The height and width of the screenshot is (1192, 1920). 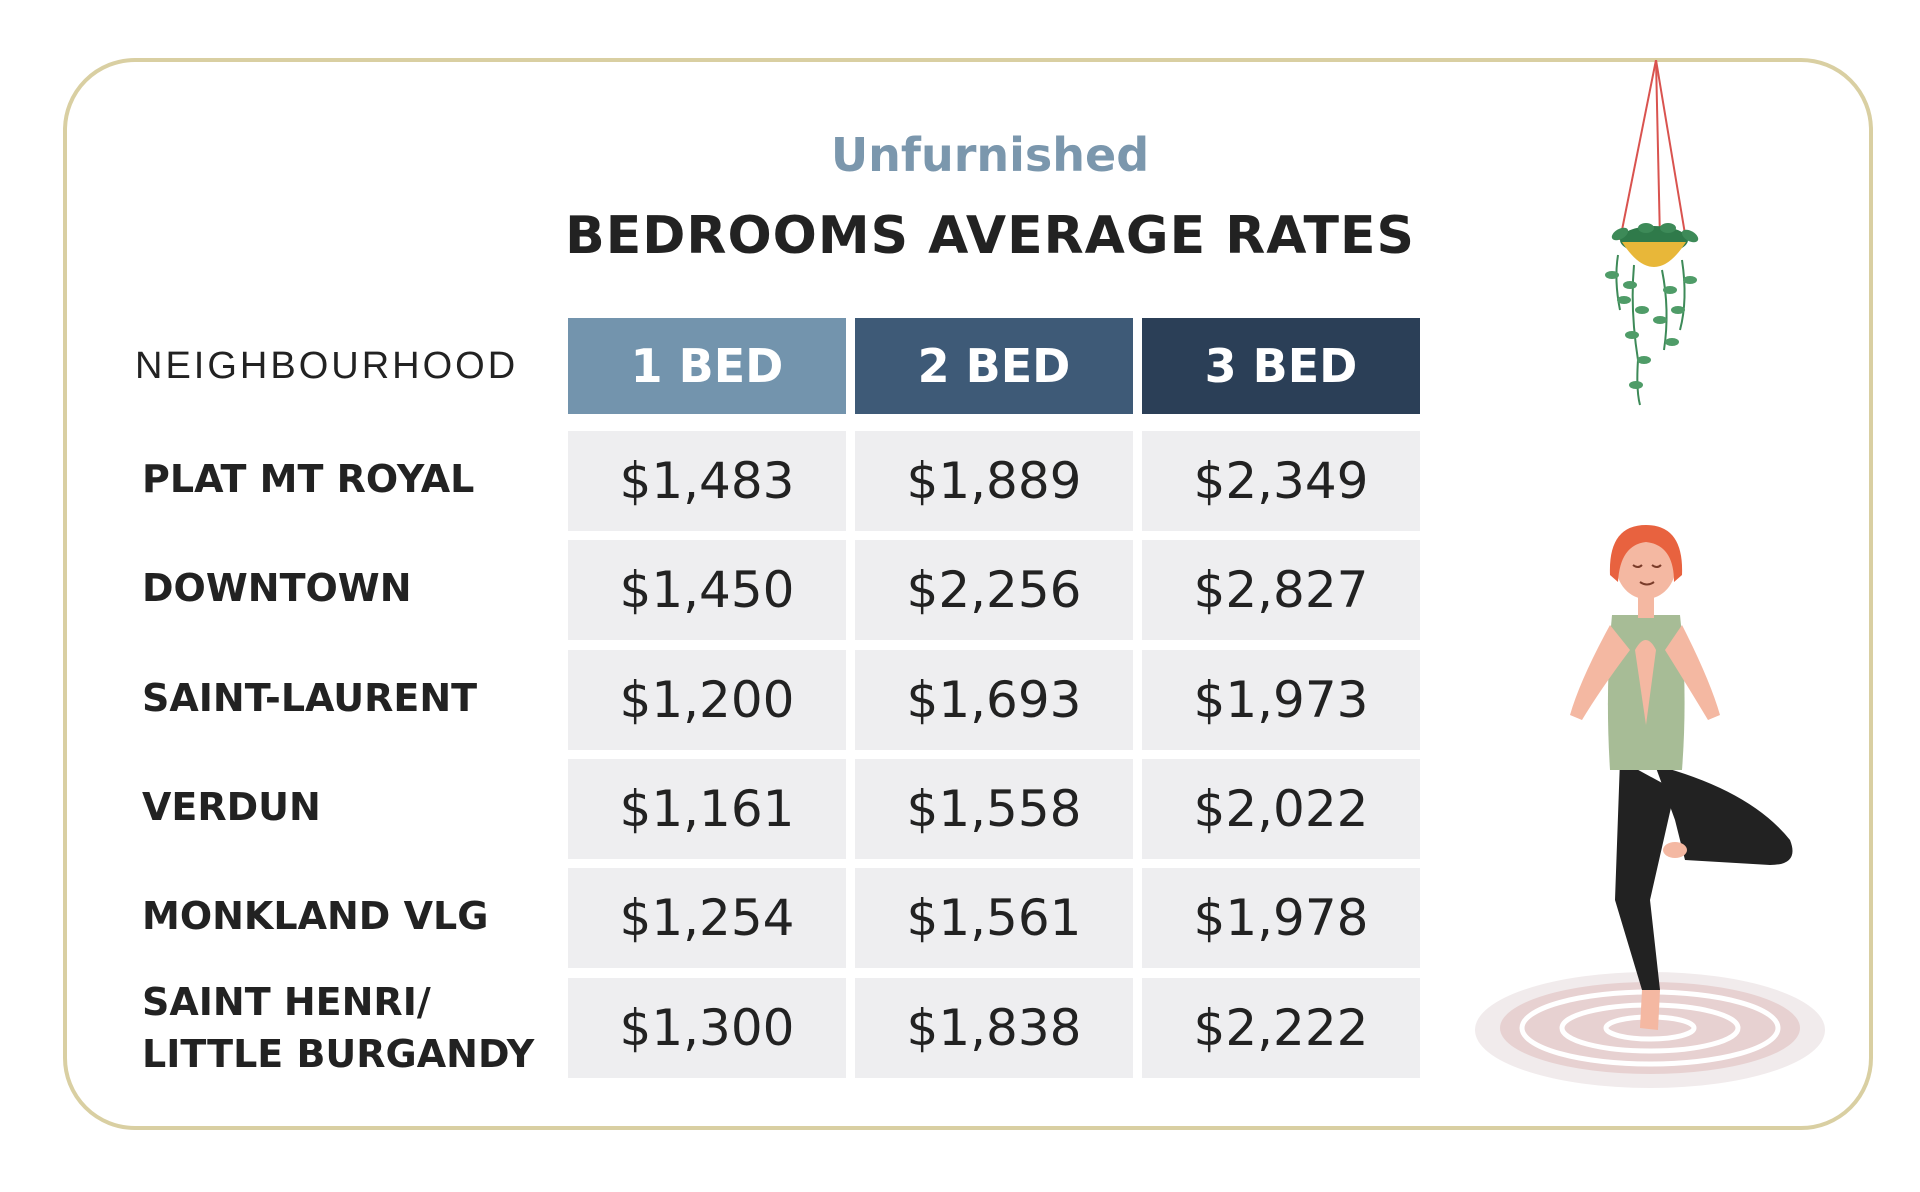 What do you see at coordinates (707, 700) in the screenshot?
I see `rate-cell: $1,200` at bounding box center [707, 700].